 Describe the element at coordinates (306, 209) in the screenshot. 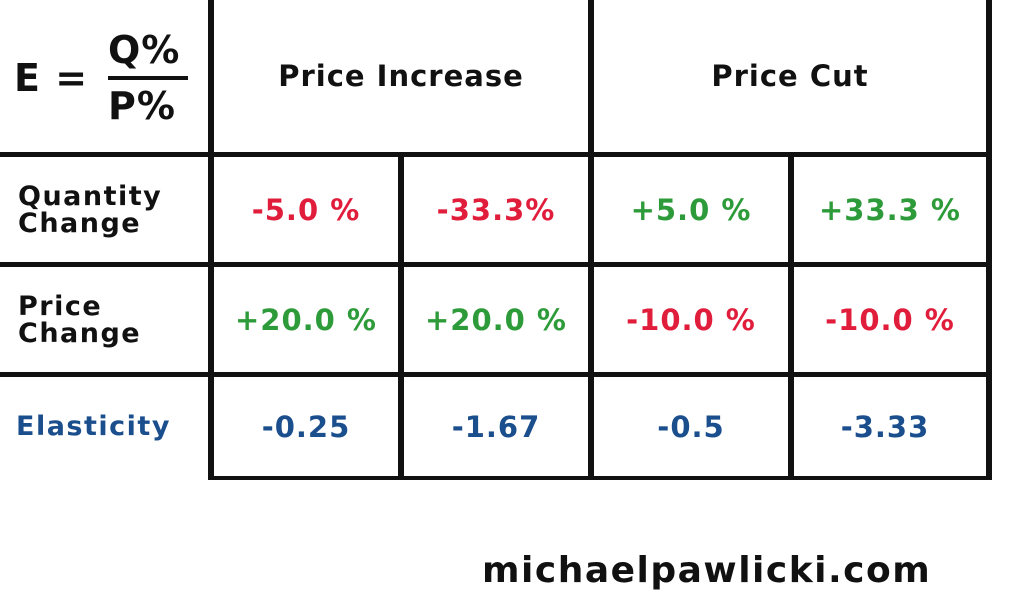

I see `quantity-change-increase-1: -5.0 %` at that location.